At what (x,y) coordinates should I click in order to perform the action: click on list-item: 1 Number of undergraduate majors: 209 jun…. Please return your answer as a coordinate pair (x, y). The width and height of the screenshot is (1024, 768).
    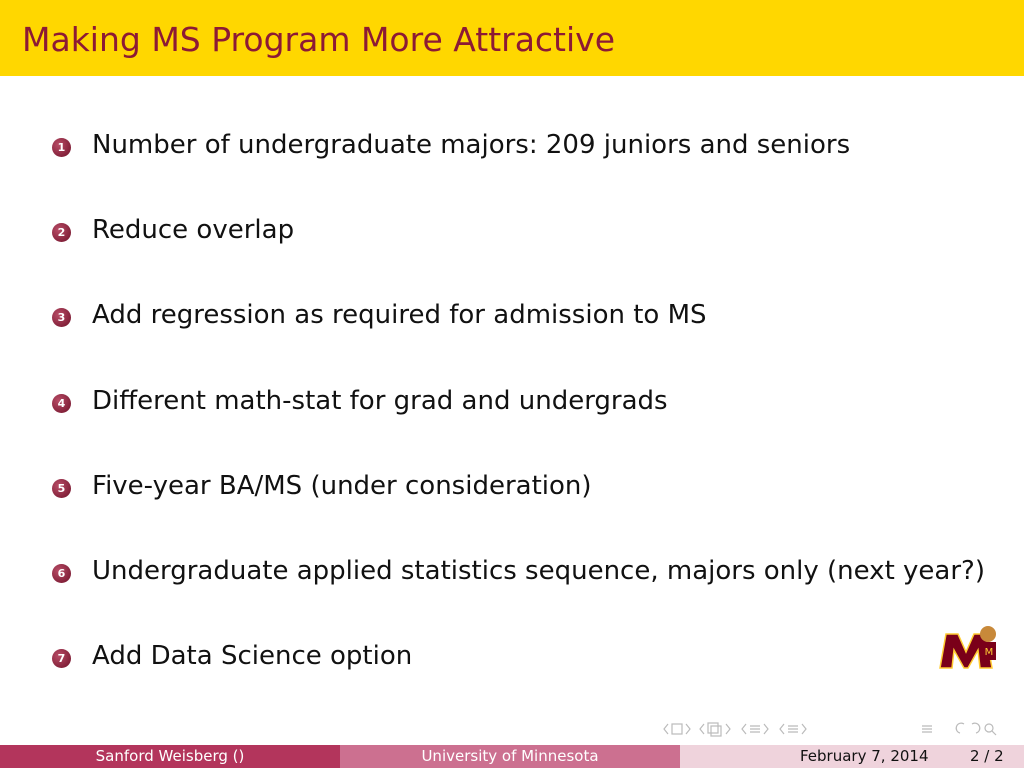
    Looking at the image, I should click on (512, 147).